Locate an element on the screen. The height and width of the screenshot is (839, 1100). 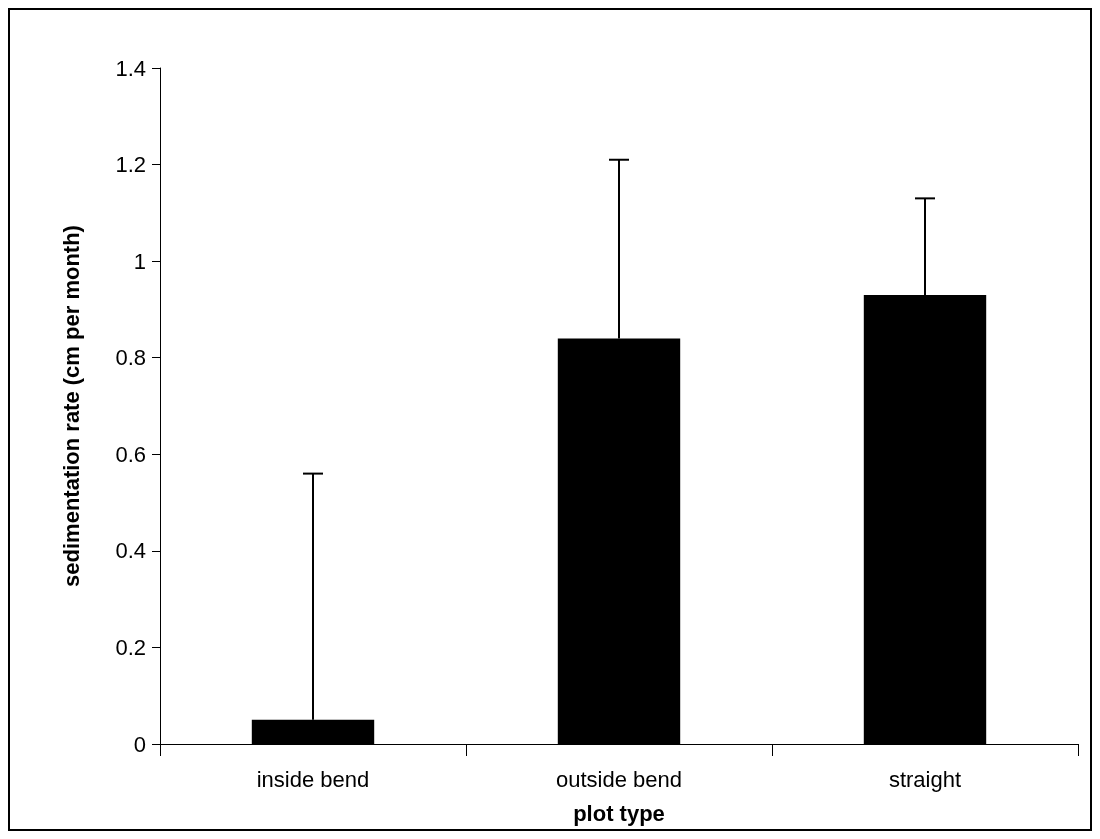
y-tick-label: 0 is located at coordinates (139, 744).